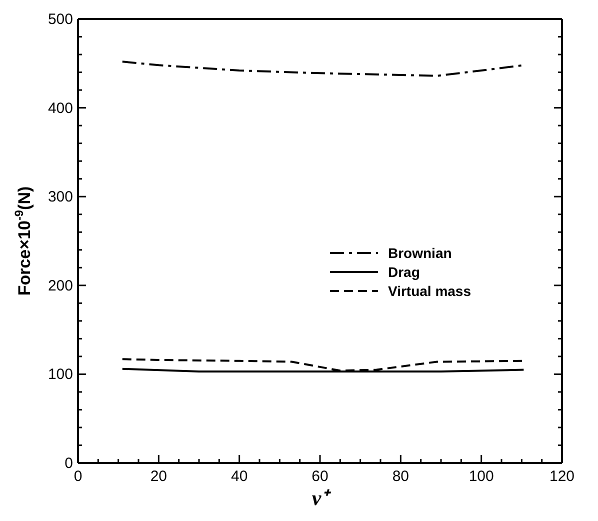 This screenshot has height=521, width=598. I want to click on y-tick-label: 200, so click(60, 285).